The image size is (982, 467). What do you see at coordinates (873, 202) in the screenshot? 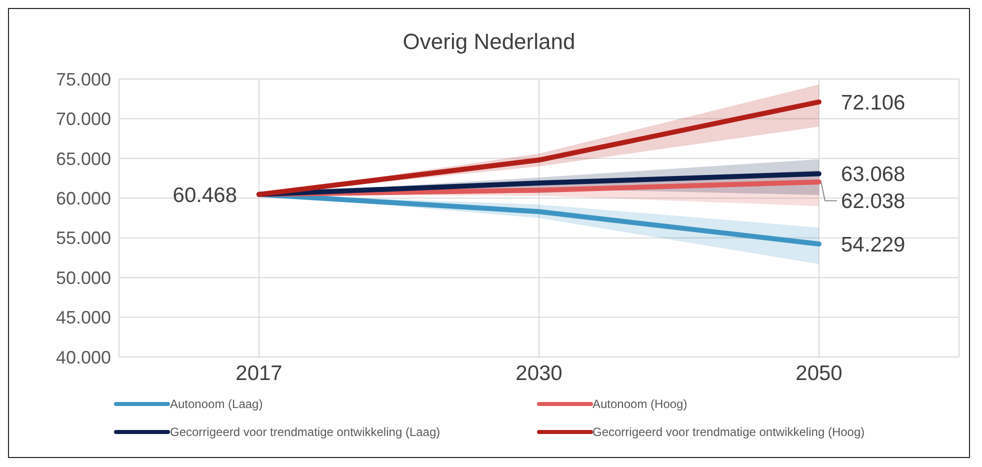
I see `data-label: 62.038` at bounding box center [873, 202].